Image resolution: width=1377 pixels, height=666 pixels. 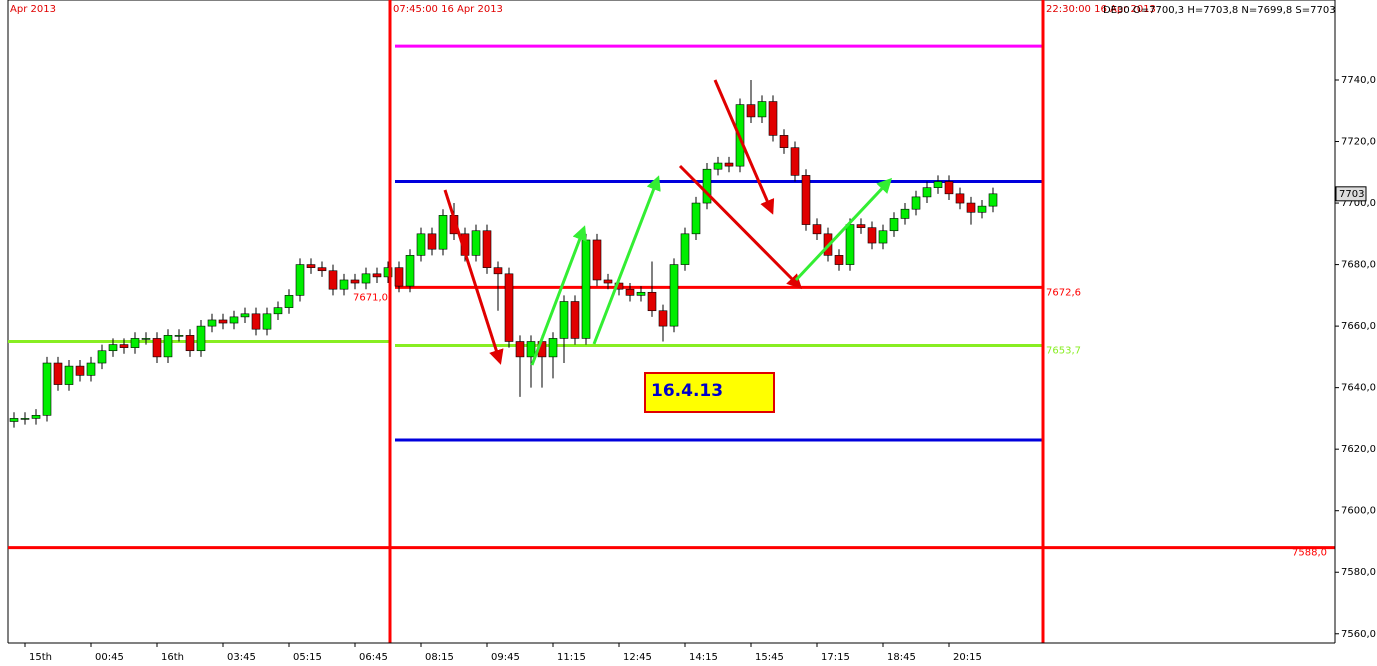 What do you see at coordinates (373, 657) in the screenshot?
I see `x-tick-label: 06:45` at bounding box center [373, 657].